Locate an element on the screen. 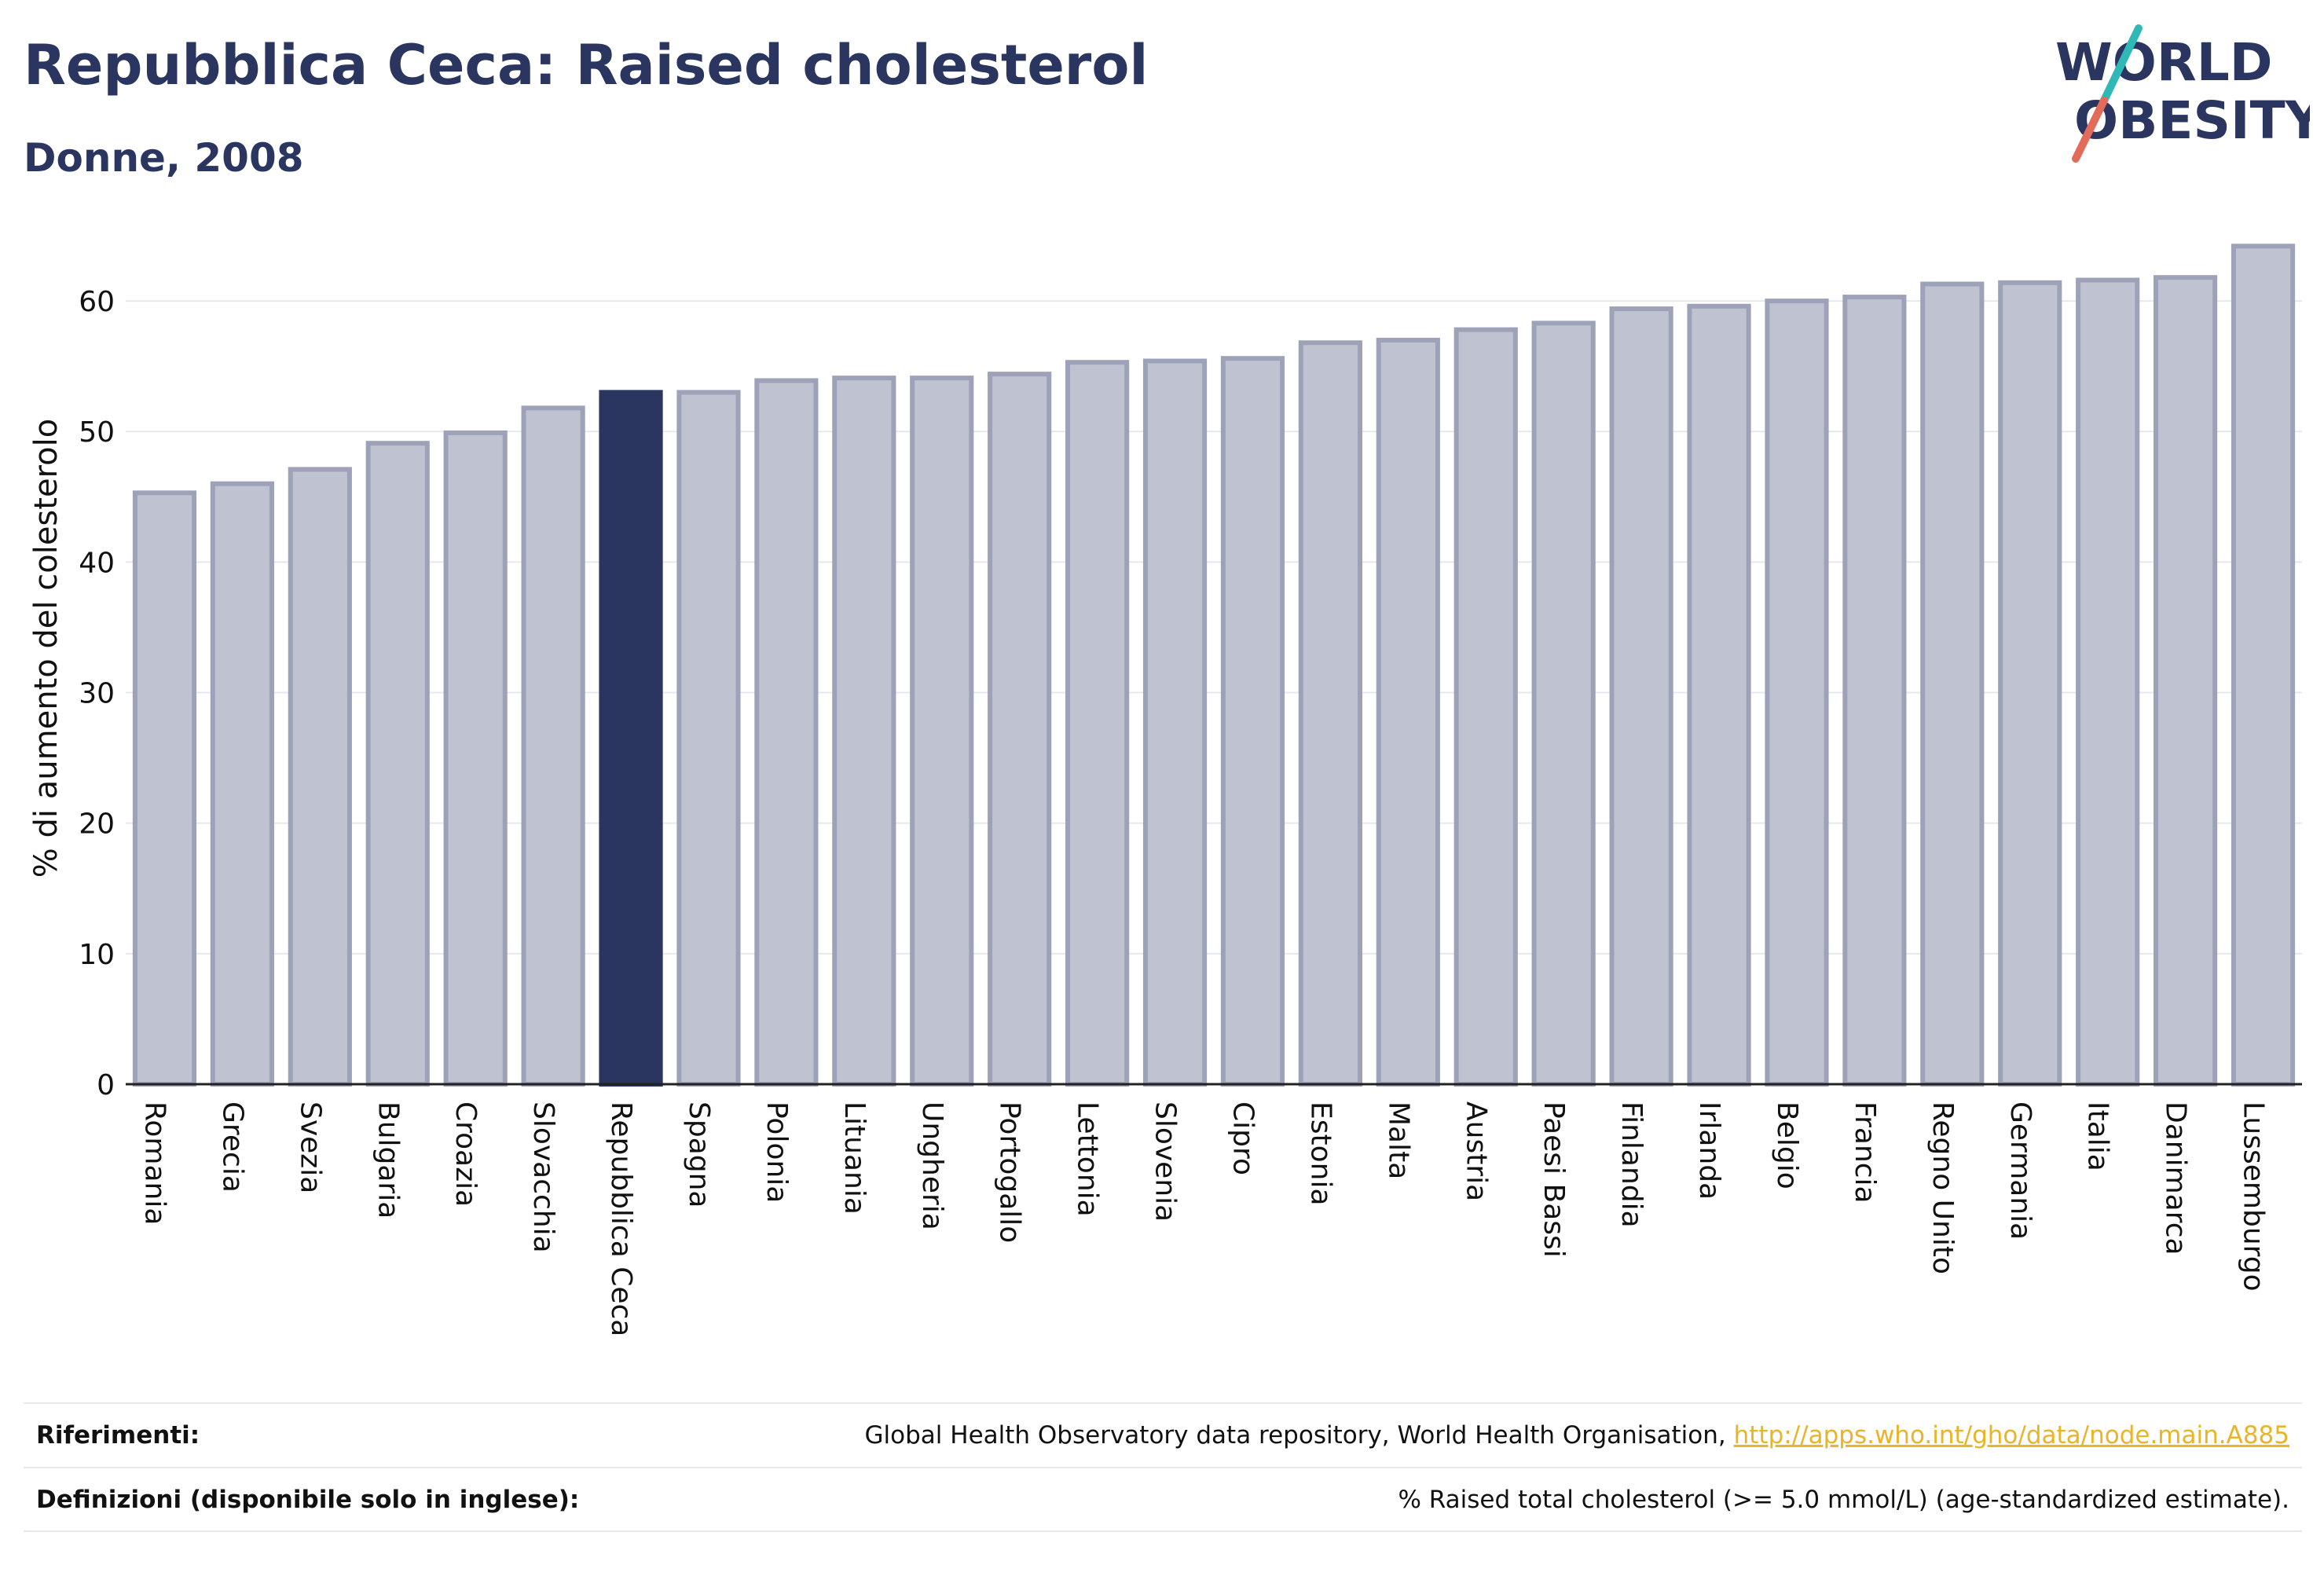 This screenshot has width=2324, height=1576. y-tick-label: 30 is located at coordinates (97, 694).